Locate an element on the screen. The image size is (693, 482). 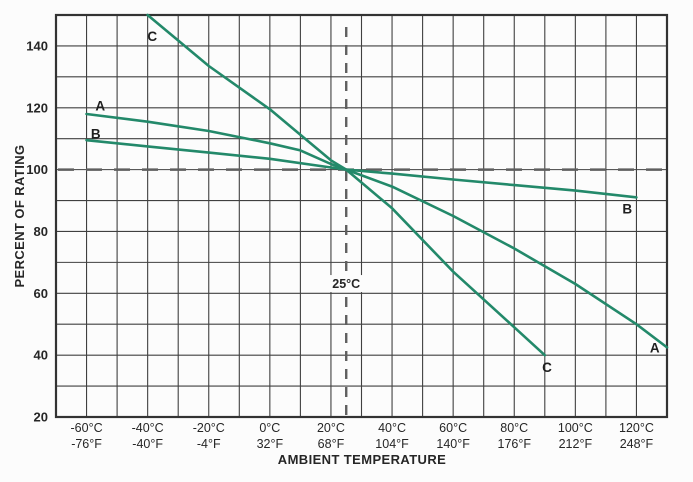
x-tick-label-fahrenheit--40: -40°F is located at coordinates (147, 444).